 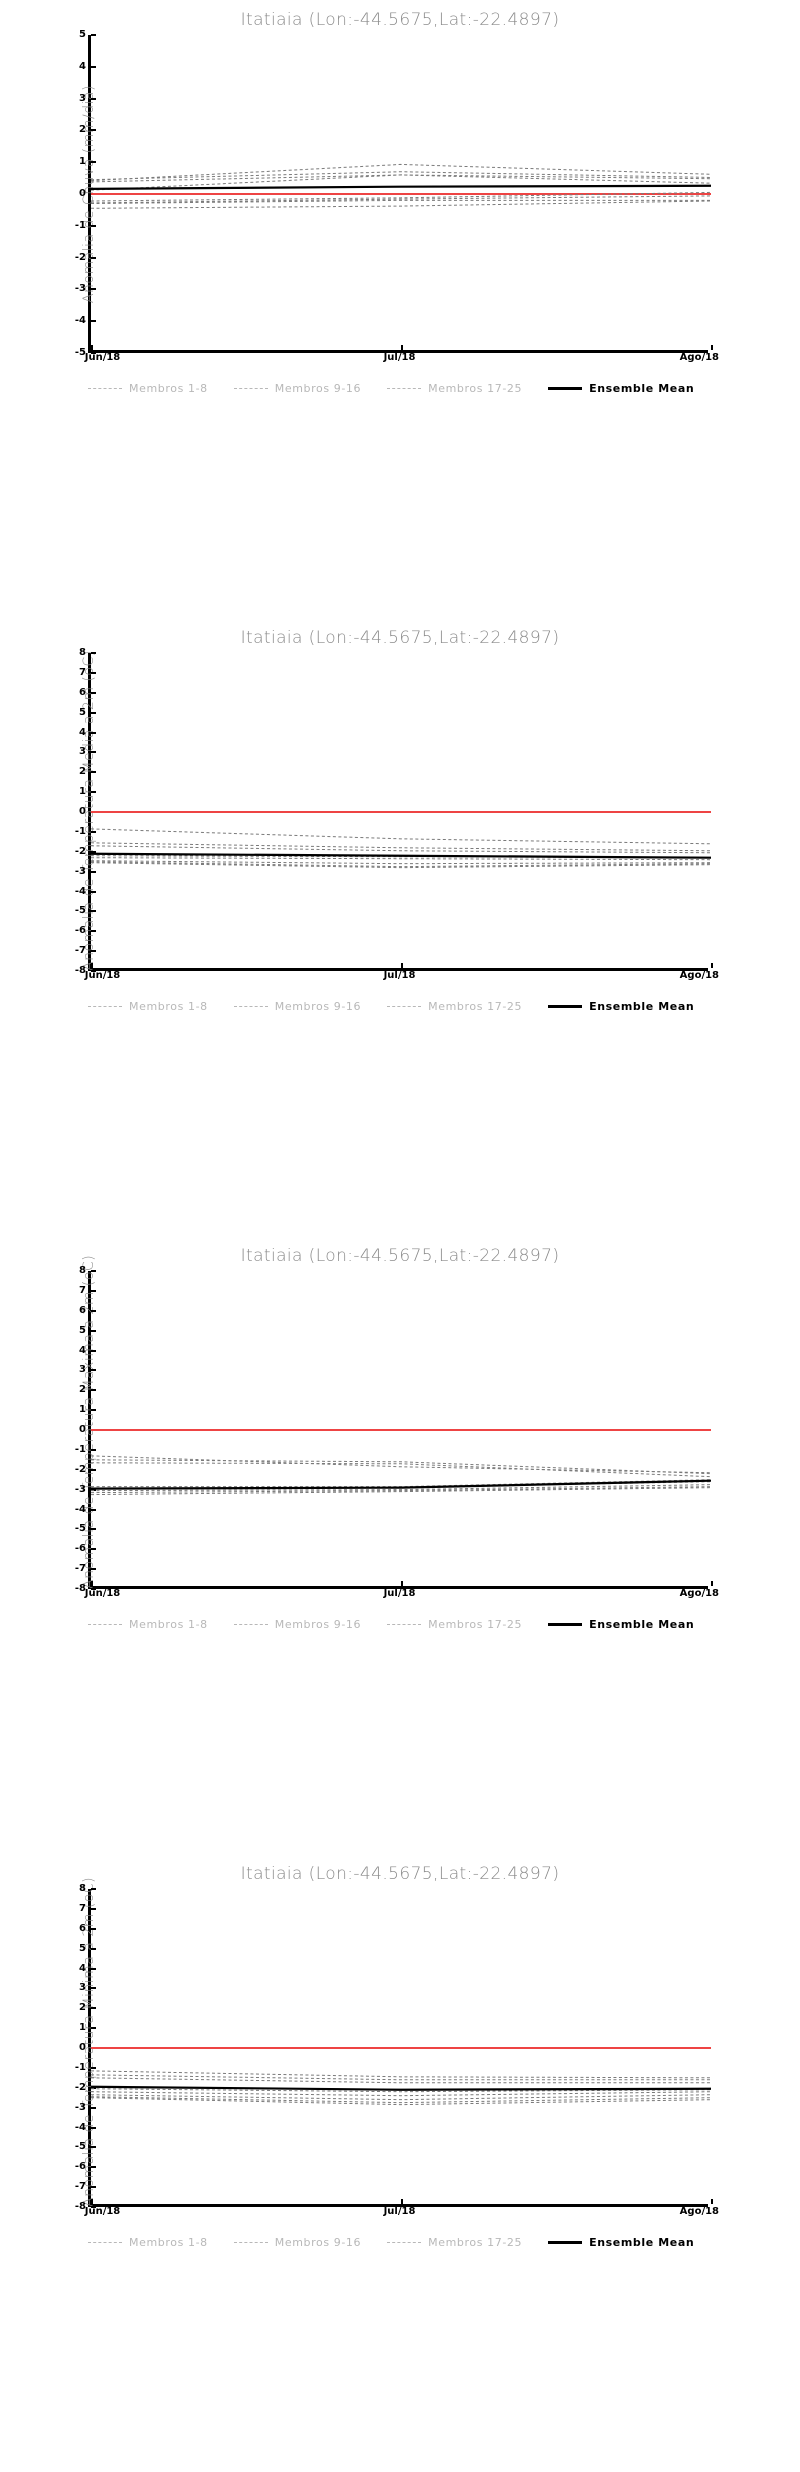 What do you see at coordinates (168, 388) in the screenshot?
I see `legend-label: Membros 1-8` at bounding box center [168, 388].